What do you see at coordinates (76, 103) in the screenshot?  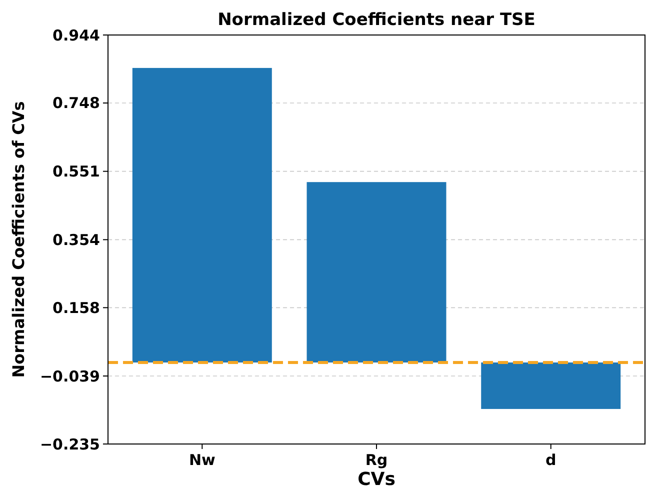 I see `y-tick-label: 0.748` at bounding box center [76, 103].